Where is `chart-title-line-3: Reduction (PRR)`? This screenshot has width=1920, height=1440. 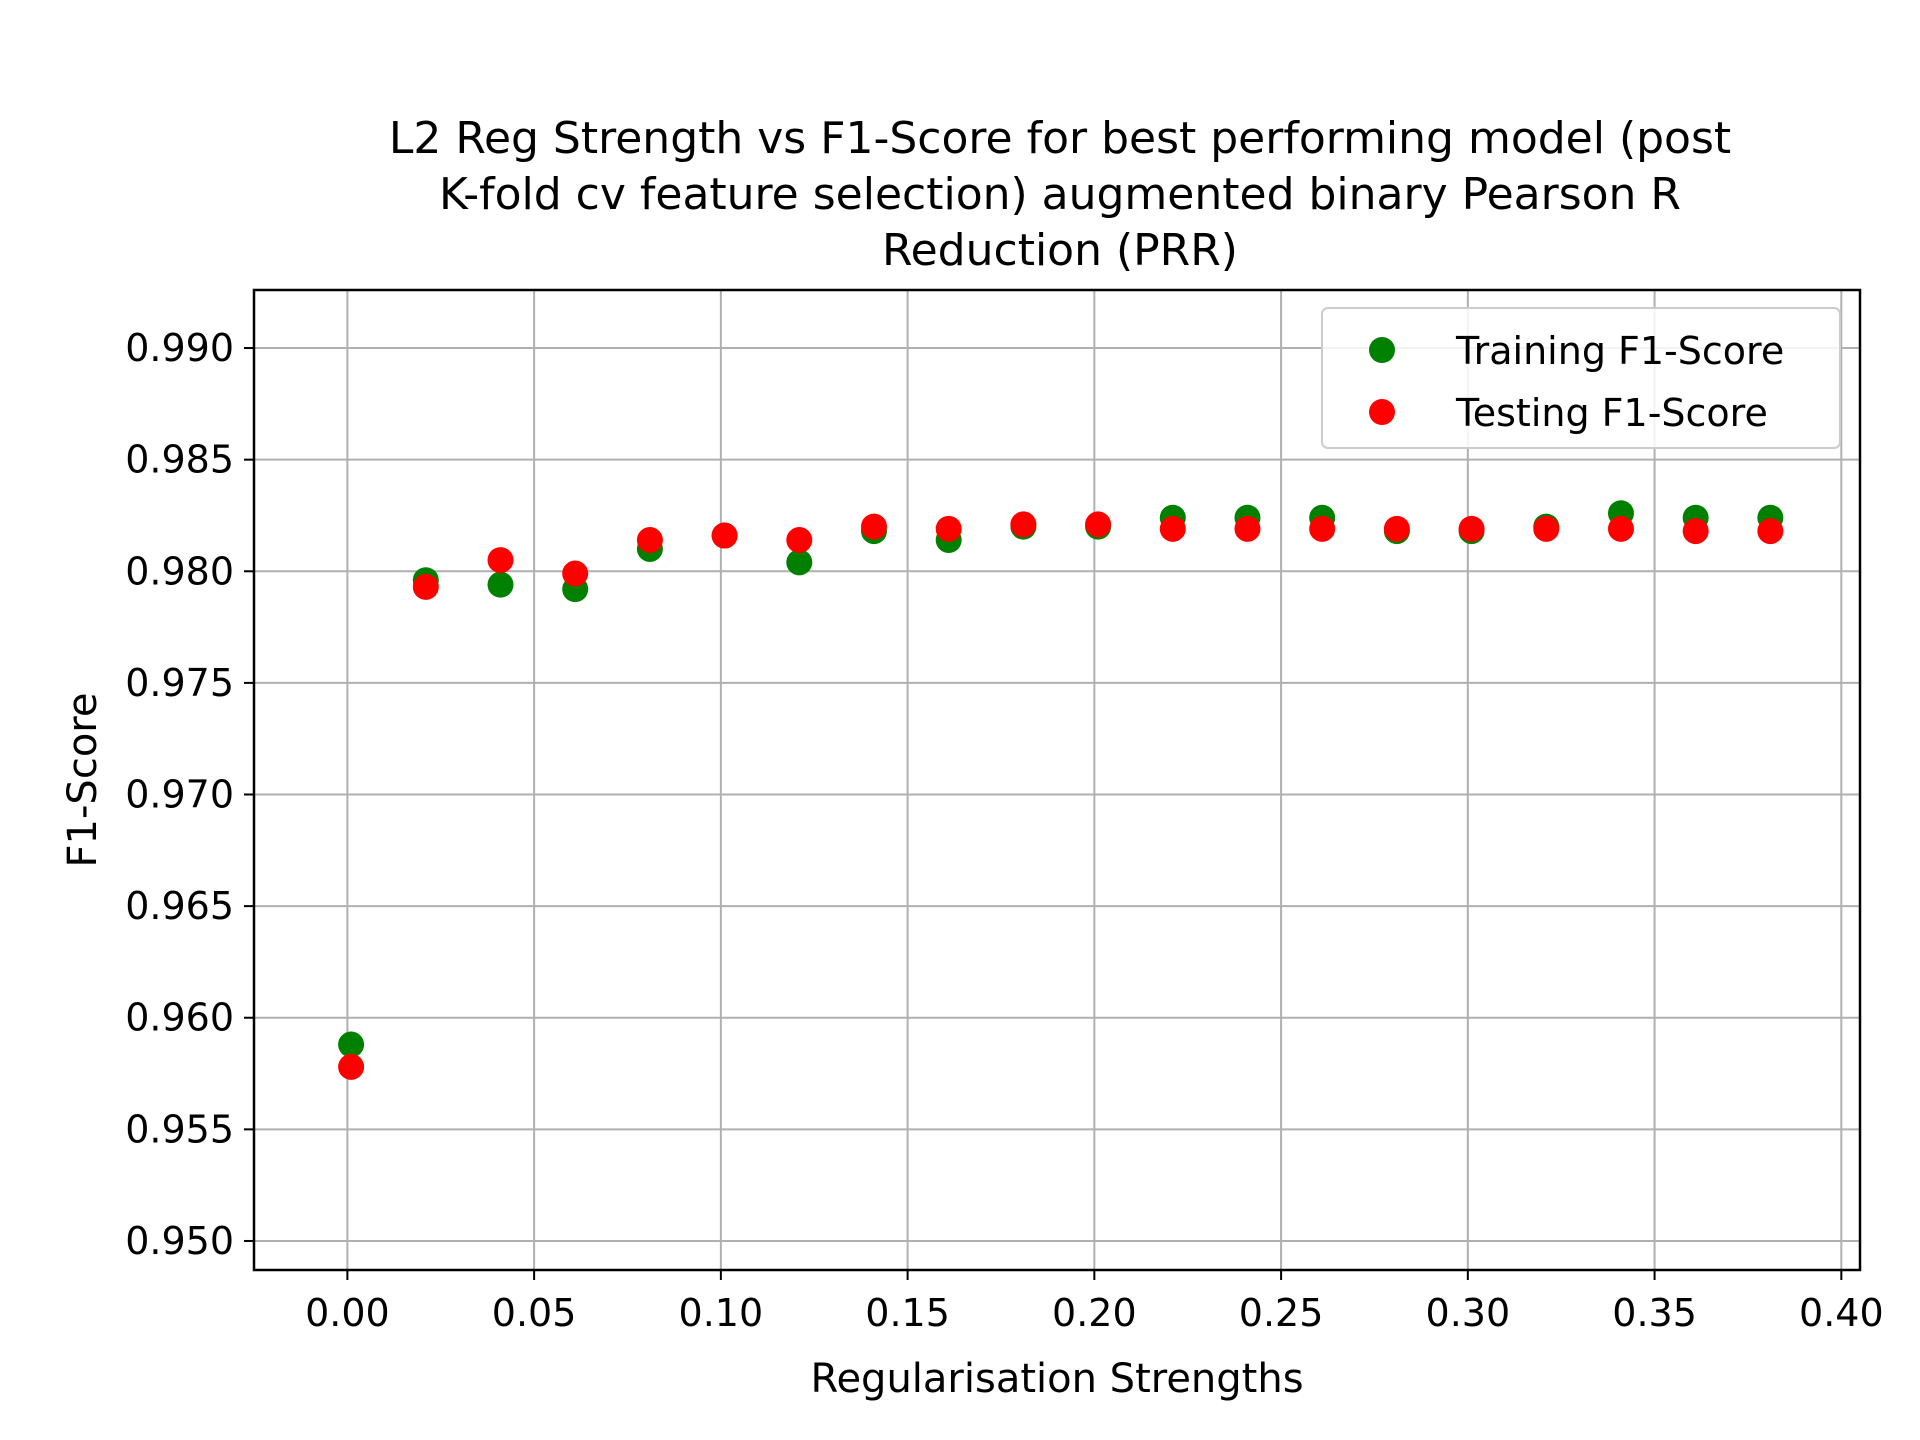
chart-title-line-3: Reduction (PRR) is located at coordinates (1060, 250).